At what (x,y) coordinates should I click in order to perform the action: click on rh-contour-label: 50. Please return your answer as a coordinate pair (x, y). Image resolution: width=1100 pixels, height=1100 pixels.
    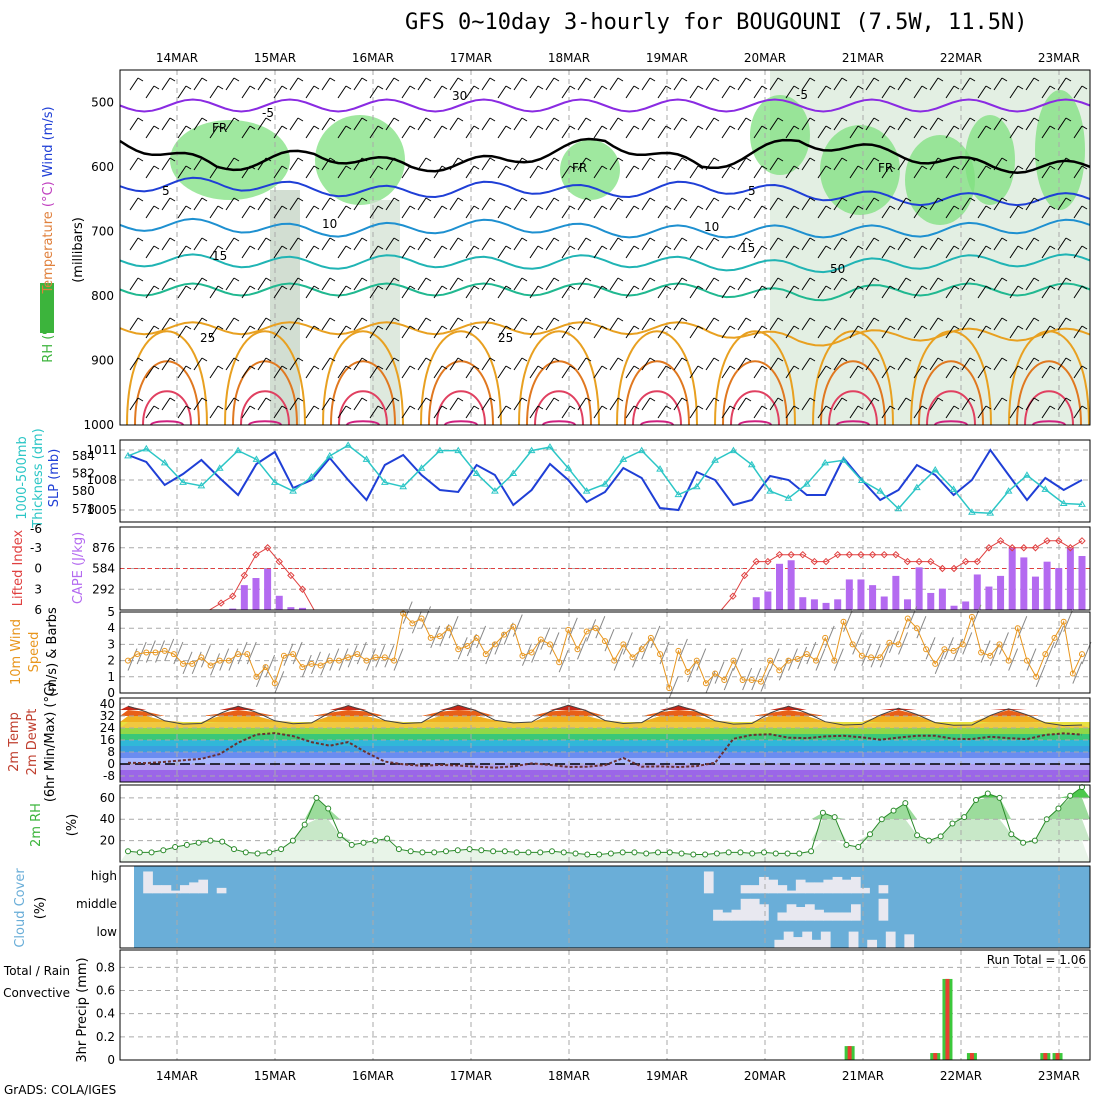
    Looking at the image, I should click on (837, 269).